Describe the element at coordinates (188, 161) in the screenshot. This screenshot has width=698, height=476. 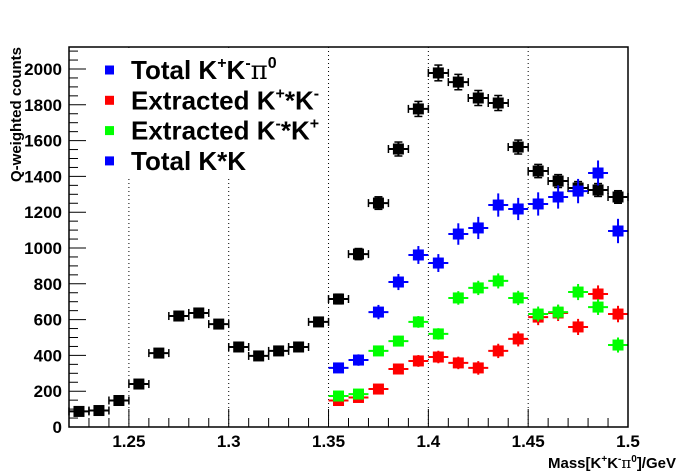
I see `legend-text-part: Total K*K` at that location.